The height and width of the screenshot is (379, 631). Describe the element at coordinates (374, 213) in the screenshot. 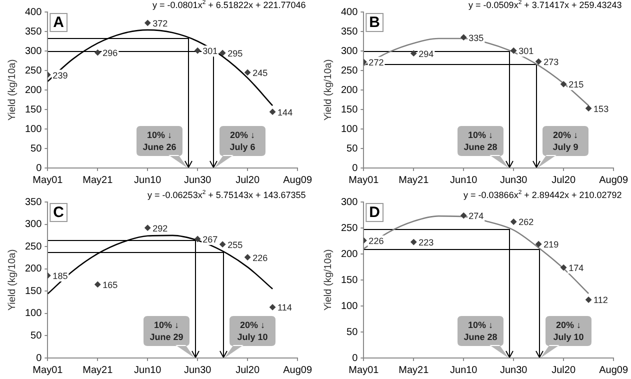

I see `chart-title: D` at that location.